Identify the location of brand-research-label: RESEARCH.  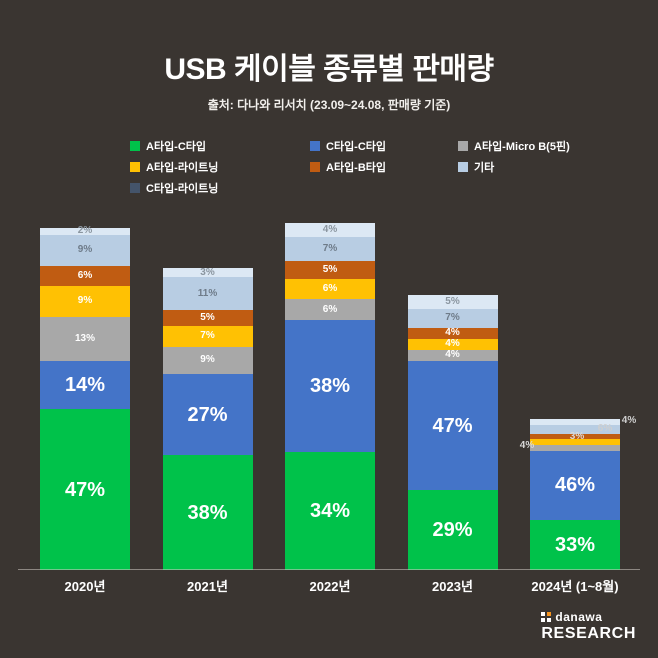
(588, 633).